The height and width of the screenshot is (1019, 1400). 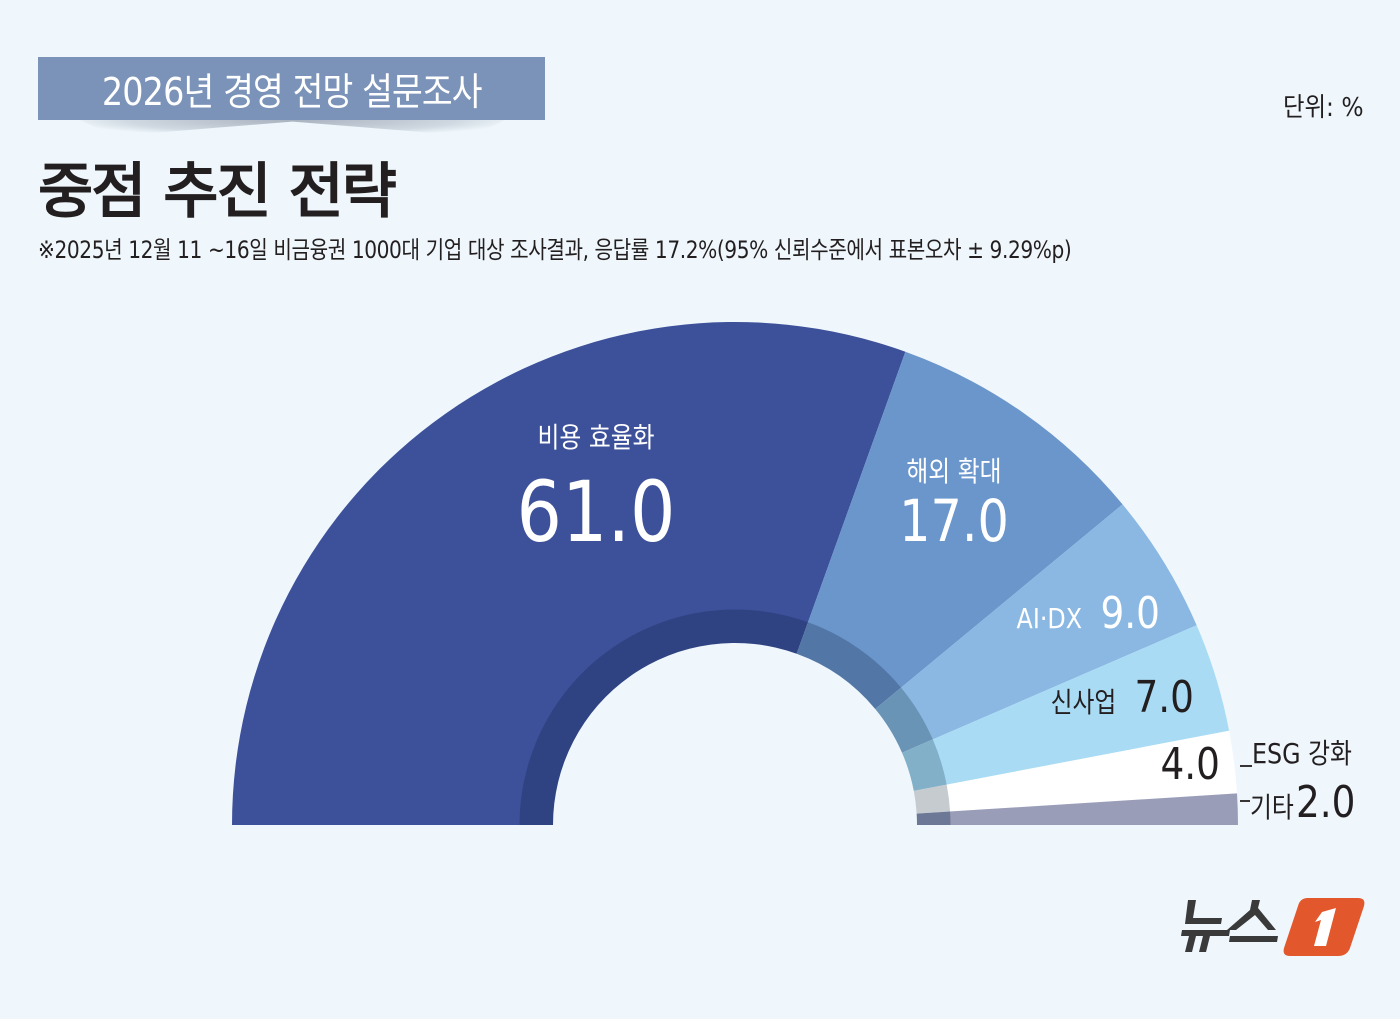 What do you see at coordinates (1083, 702) in the screenshot?
I see `slice-name: 신사업` at bounding box center [1083, 702].